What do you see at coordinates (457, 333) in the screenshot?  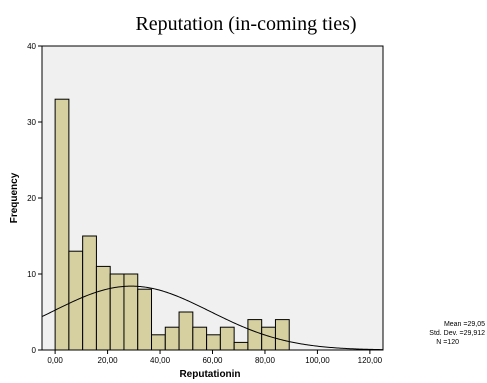 I see `stats-std-dev: Std. Dev. =29,912` at bounding box center [457, 333].